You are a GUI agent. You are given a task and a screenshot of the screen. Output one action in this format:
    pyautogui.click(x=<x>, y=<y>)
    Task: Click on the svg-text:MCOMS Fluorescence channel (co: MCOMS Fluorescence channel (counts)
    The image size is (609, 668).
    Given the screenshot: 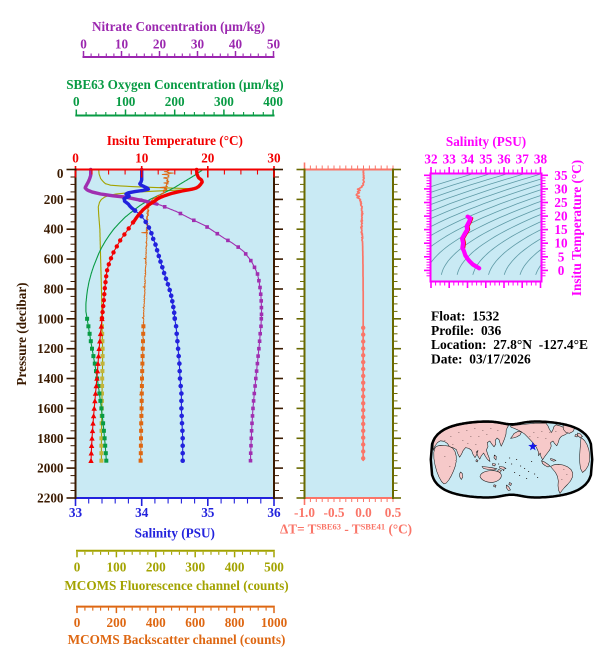 What is the action you would take?
    pyautogui.click(x=176, y=585)
    